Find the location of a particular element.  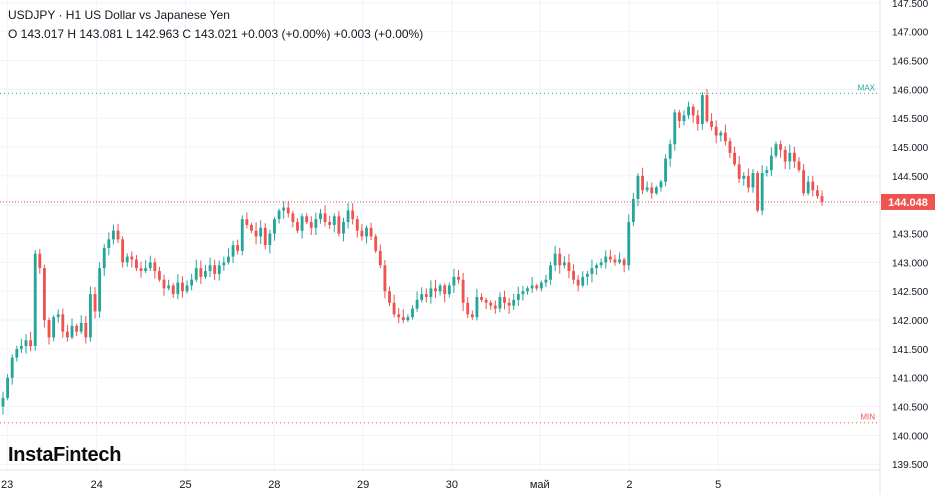

y-tick-label: 147.000 is located at coordinates (910, 33).